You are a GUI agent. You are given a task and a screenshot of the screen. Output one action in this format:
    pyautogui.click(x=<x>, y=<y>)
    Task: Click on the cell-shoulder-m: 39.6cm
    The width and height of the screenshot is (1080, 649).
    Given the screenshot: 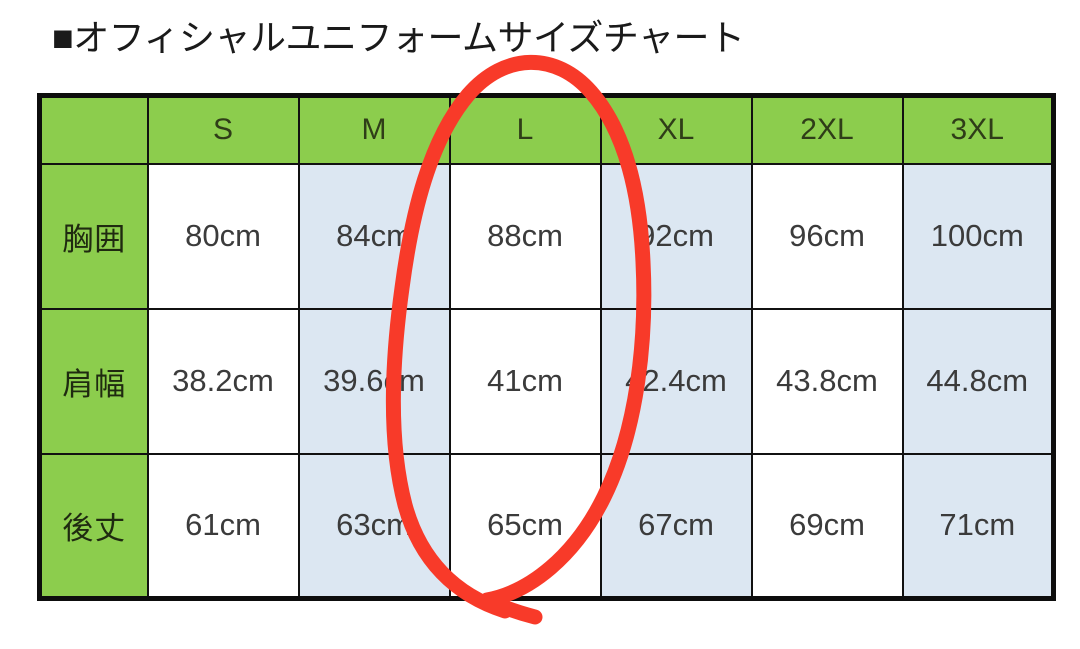 What is the action you would take?
    pyautogui.click(x=374, y=381)
    